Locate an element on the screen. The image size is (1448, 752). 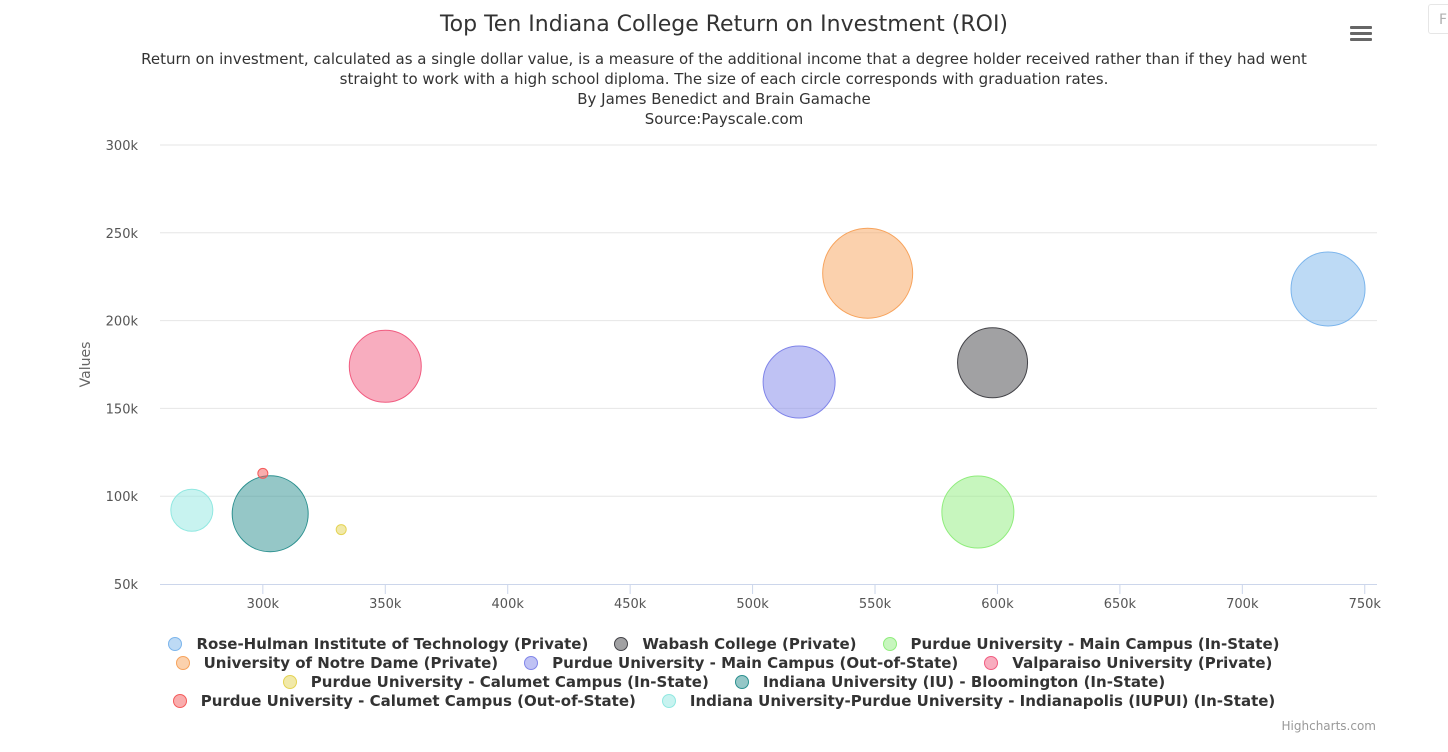
x-tick-label: 700k is located at coordinates (1242, 604).